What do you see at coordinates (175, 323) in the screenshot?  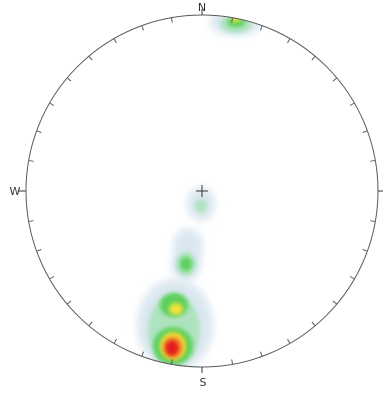 I see `density-cluster-south` at bounding box center [175, 323].